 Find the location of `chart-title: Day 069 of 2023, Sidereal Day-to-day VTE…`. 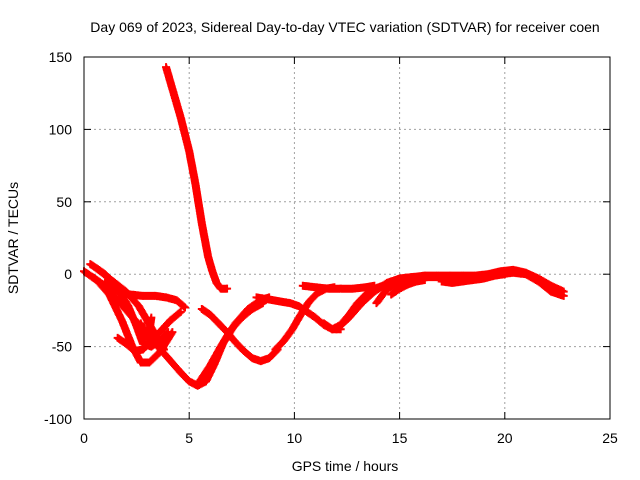

chart-title: Day 069 of 2023, Sidereal Day-to-day VTE… is located at coordinates (344, 27).